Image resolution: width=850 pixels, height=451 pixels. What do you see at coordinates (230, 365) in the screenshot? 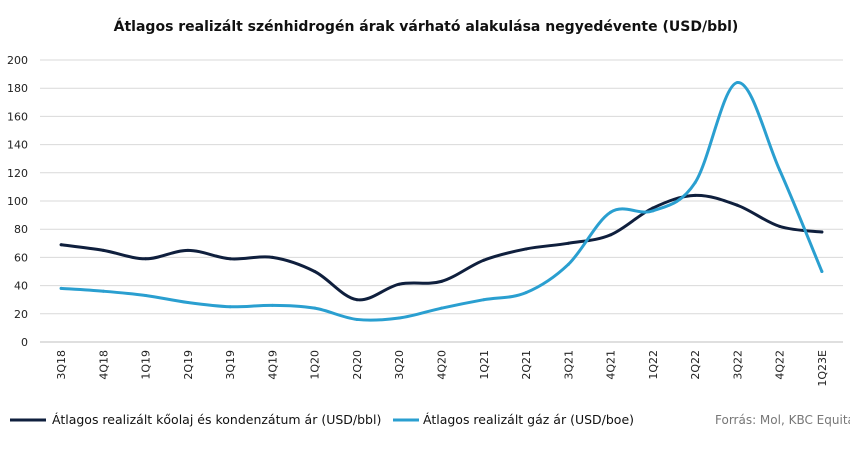
I see `x-tick-label: 3Q19` at bounding box center [230, 365].